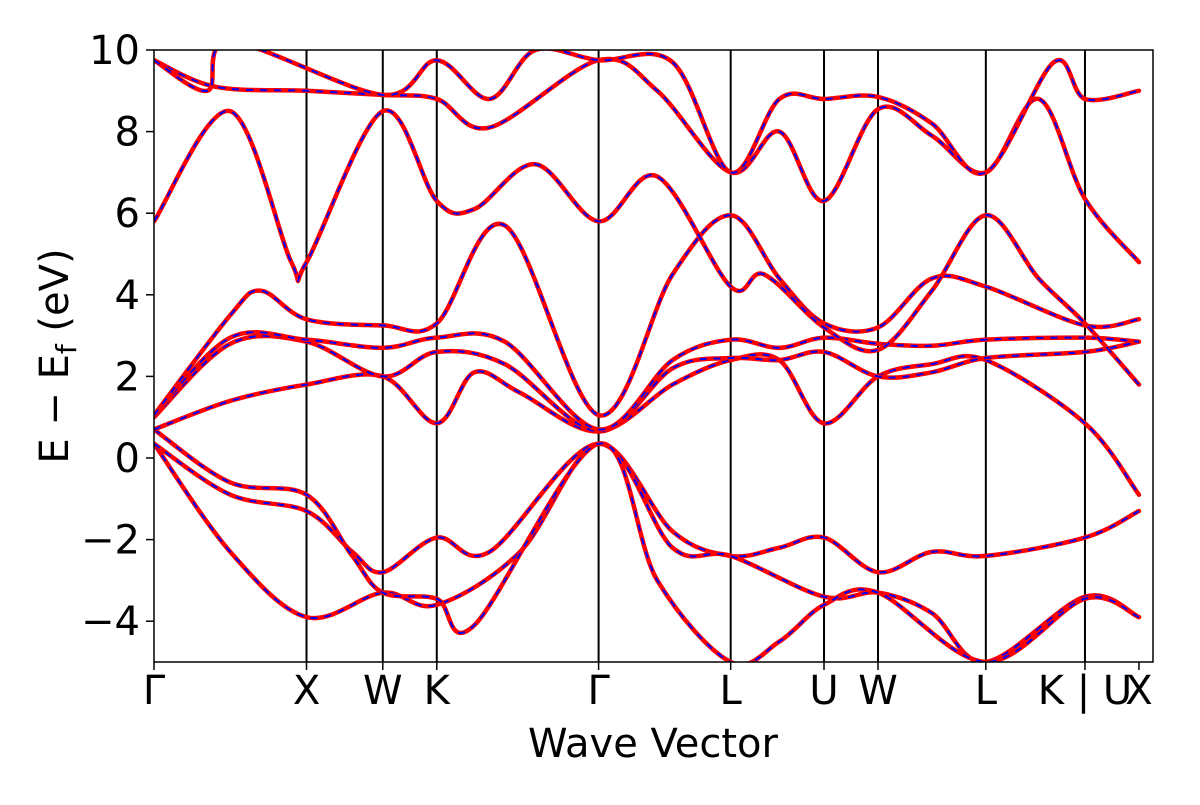 The height and width of the screenshot is (805, 1200). Describe the element at coordinates (653, 744) in the screenshot. I see `x-axis-label: Wave Vector` at that location.